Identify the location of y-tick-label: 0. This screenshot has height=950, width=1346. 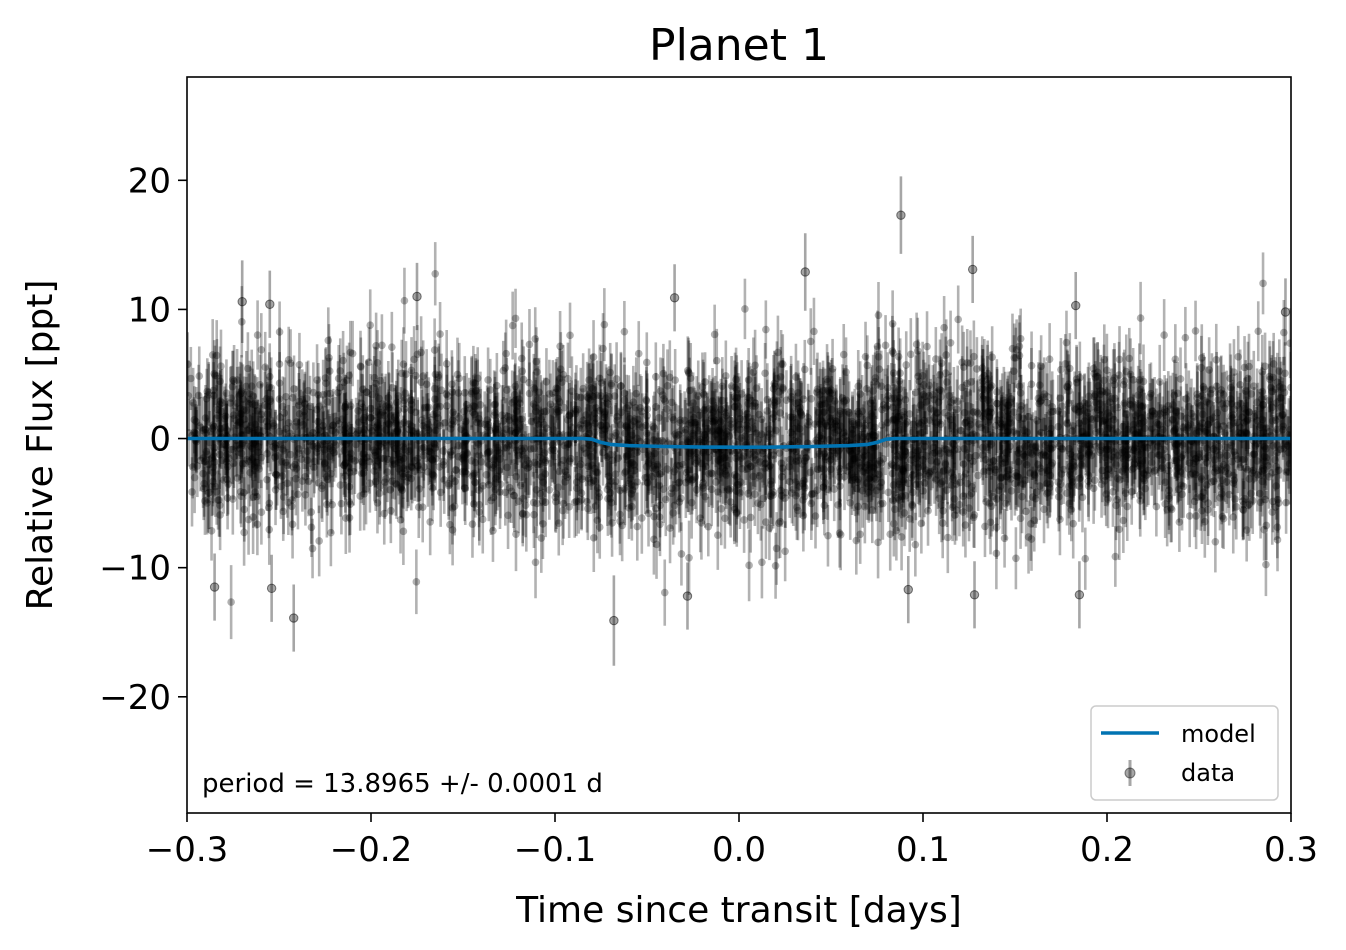
(160, 440).